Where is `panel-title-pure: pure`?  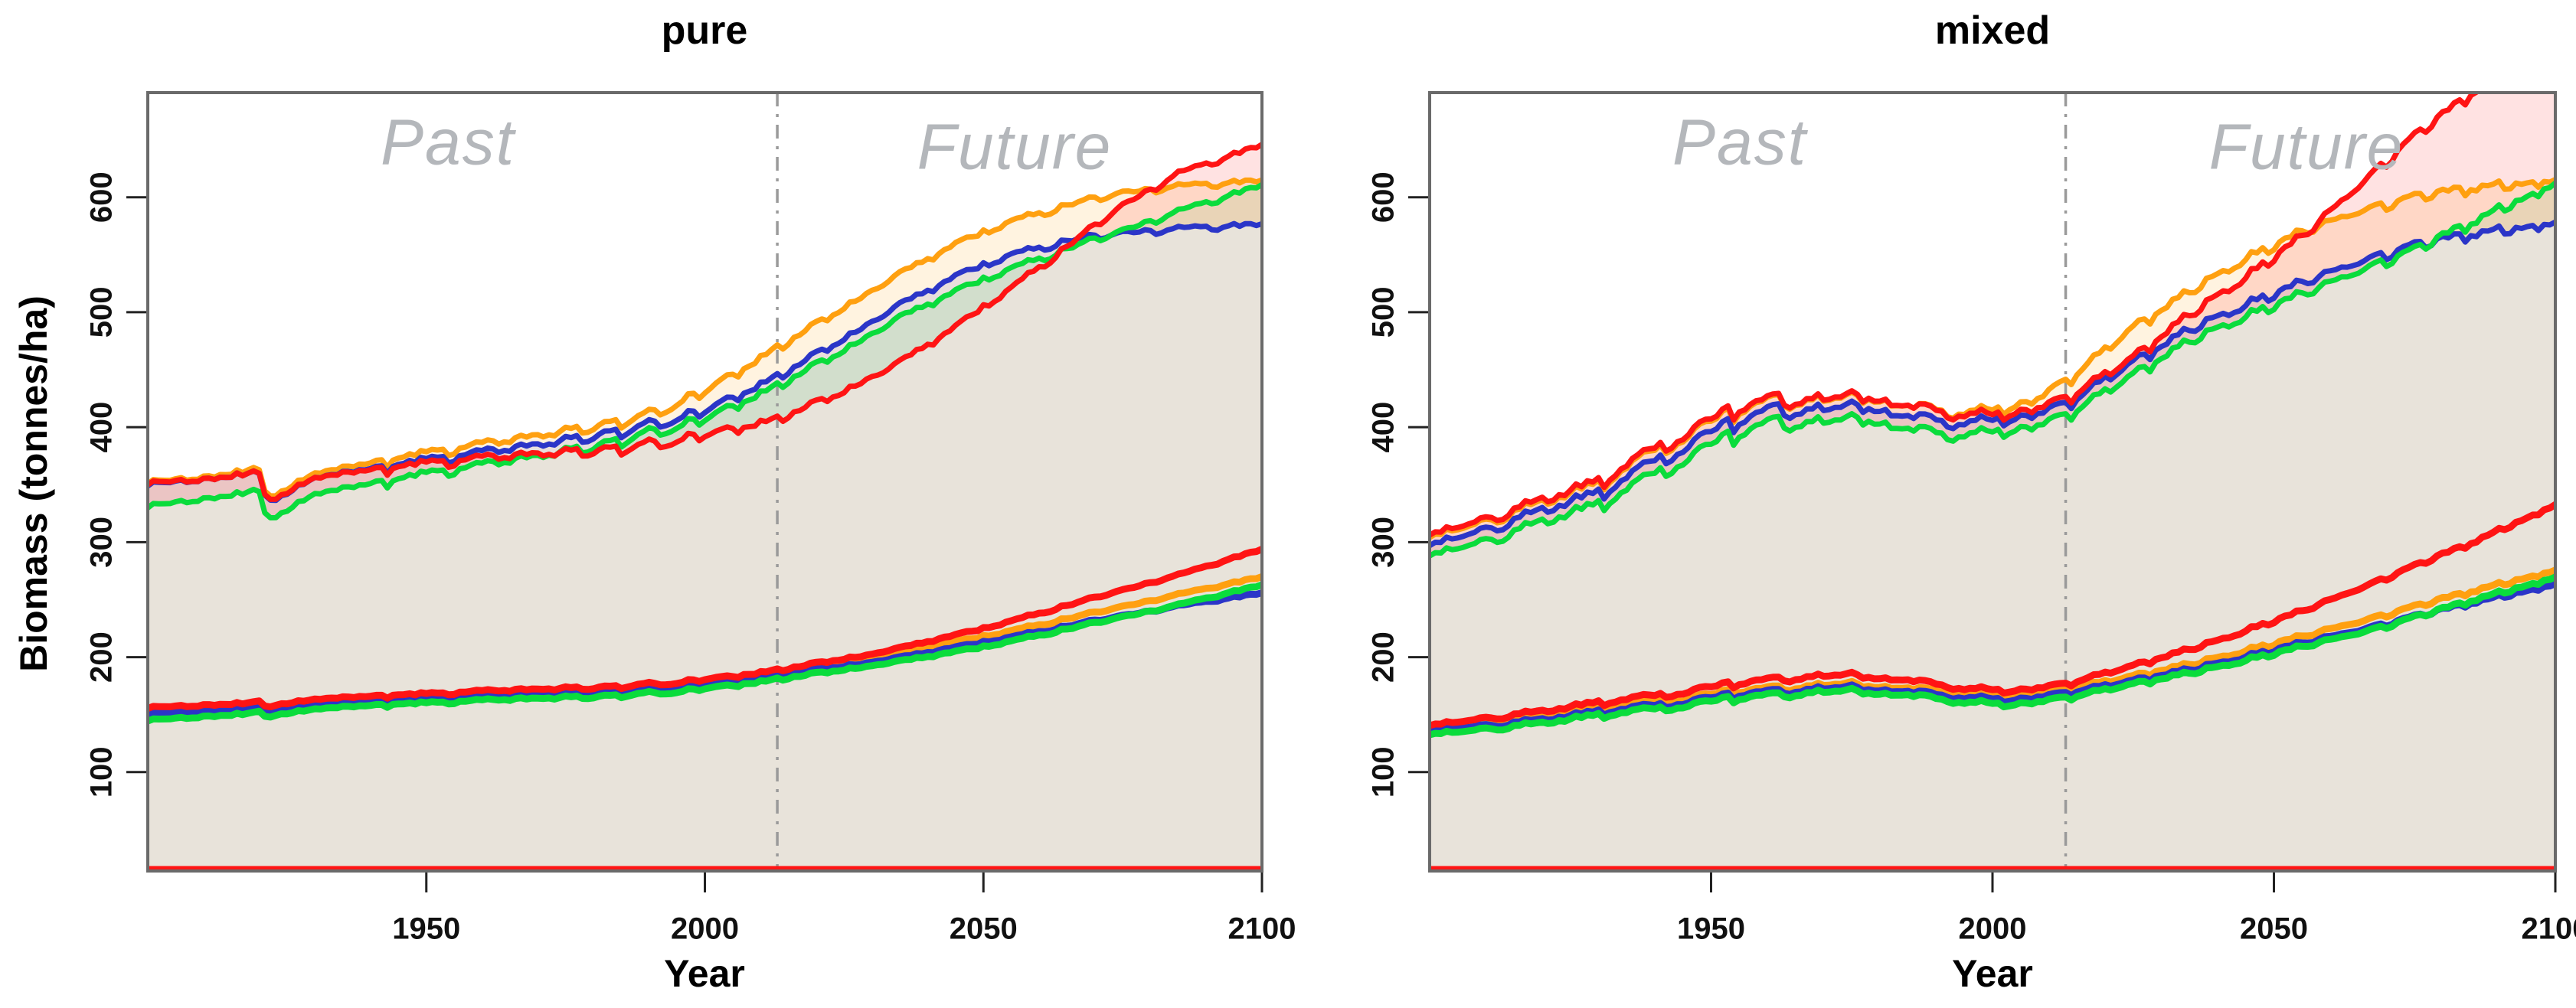
panel-title-pure: pure is located at coordinates (704, 30).